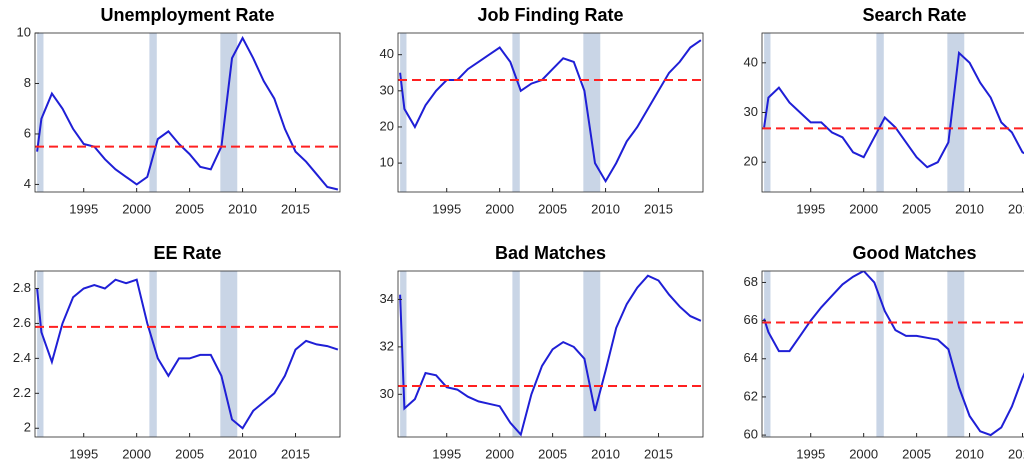 This screenshot has width=1024, height=467. Describe the element at coordinates (751, 395) in the screenshot. I see `y-tick-label: 62` at that location.